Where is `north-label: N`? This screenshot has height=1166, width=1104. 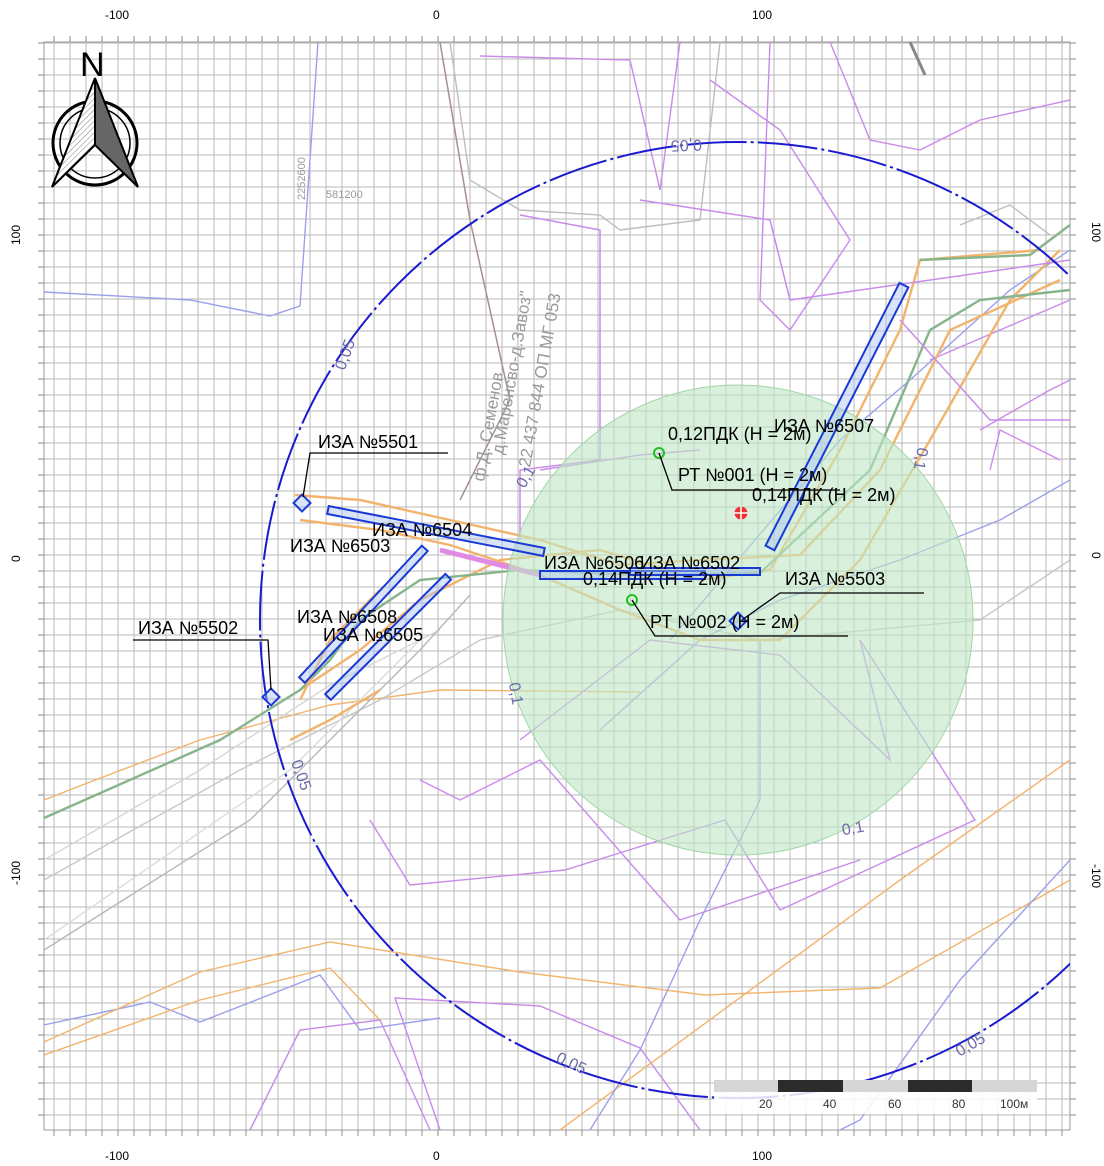 north-label: N is located at coordinates (92, 65).